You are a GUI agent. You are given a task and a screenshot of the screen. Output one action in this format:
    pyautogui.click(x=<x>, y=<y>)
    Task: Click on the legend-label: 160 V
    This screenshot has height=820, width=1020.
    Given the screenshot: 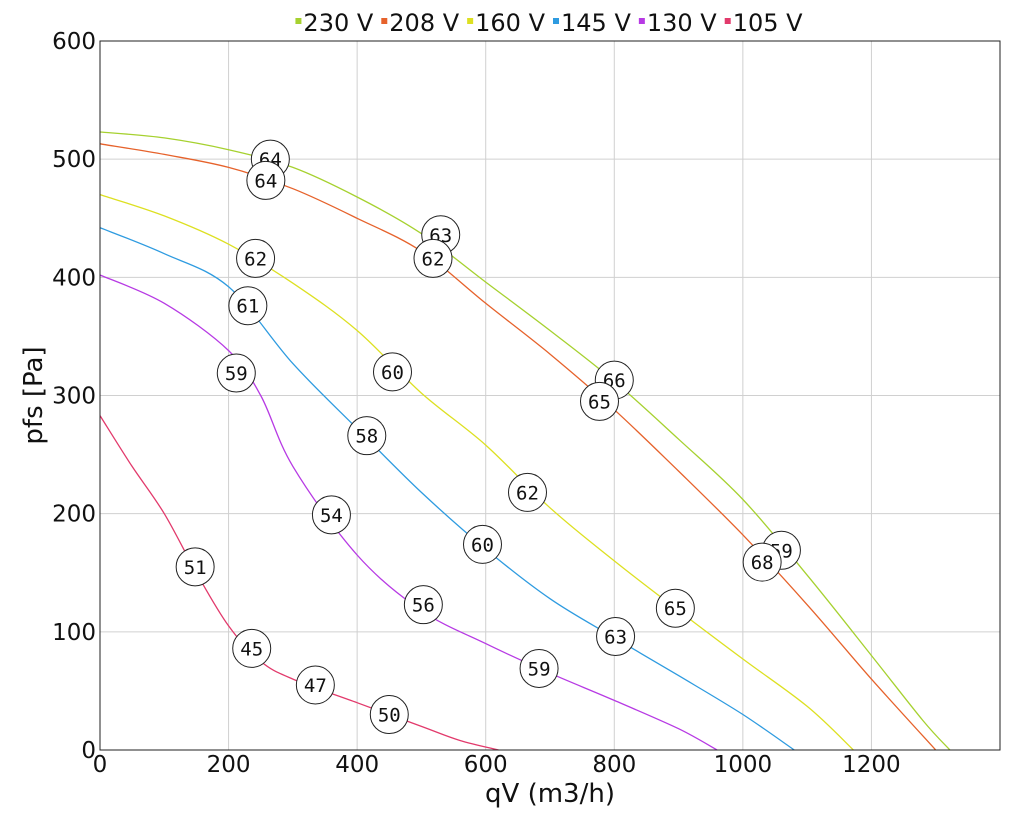 What is the action you would take?
    pyautogui.click(x=510, y=23)
    